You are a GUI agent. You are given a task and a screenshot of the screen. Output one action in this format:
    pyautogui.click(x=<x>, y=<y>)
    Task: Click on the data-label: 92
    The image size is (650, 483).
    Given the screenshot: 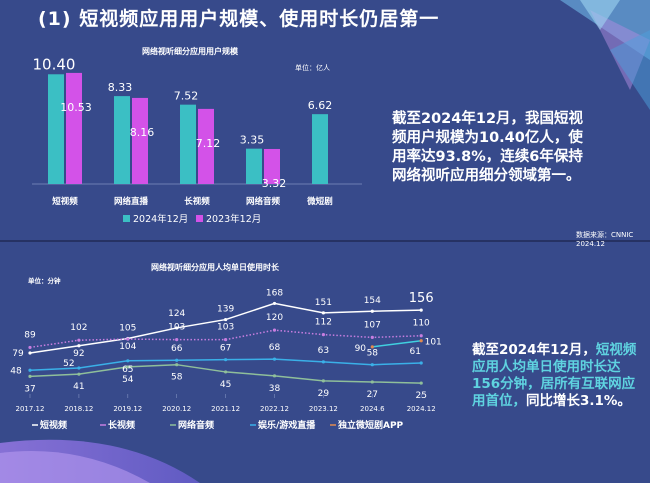 What is the action you would take?
    pyautogui.click(x=78, y=354)
    